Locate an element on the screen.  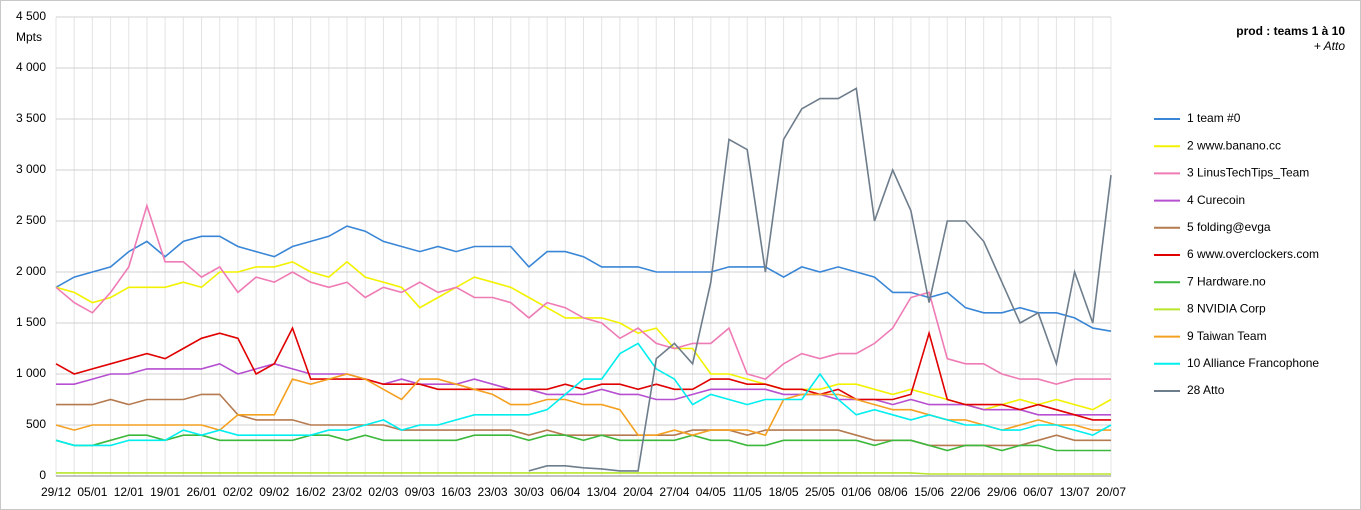
x-tick-label: 25/05 is located at coordinates (820, 492).